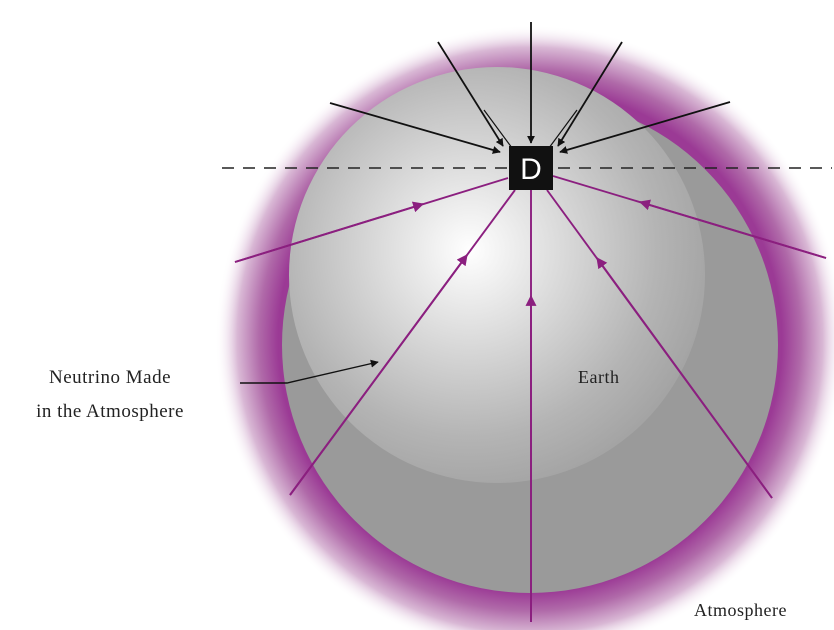 The height and width of the screenshot is (630, 834). Describe the element at coordinates (415, 128) in the screenshot. I see `down-arrow-left-shallow` at that location.